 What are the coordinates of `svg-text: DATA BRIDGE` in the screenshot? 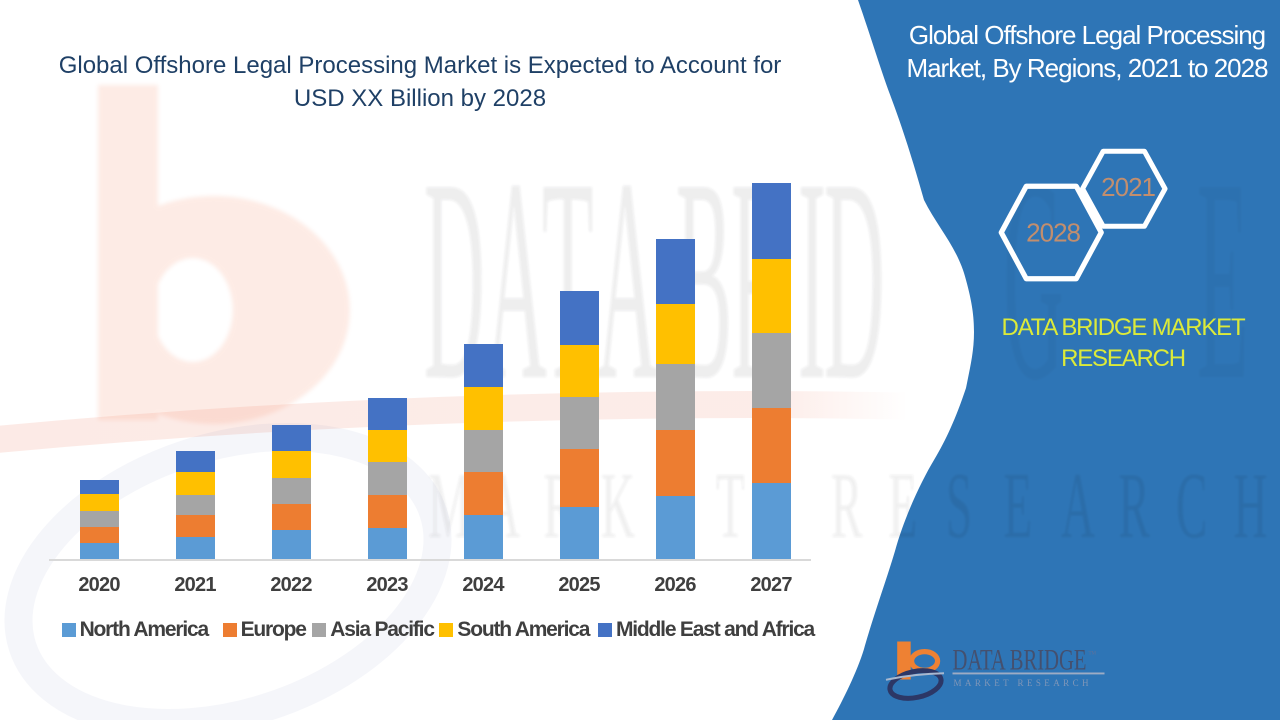 It's located at (1020, 660).